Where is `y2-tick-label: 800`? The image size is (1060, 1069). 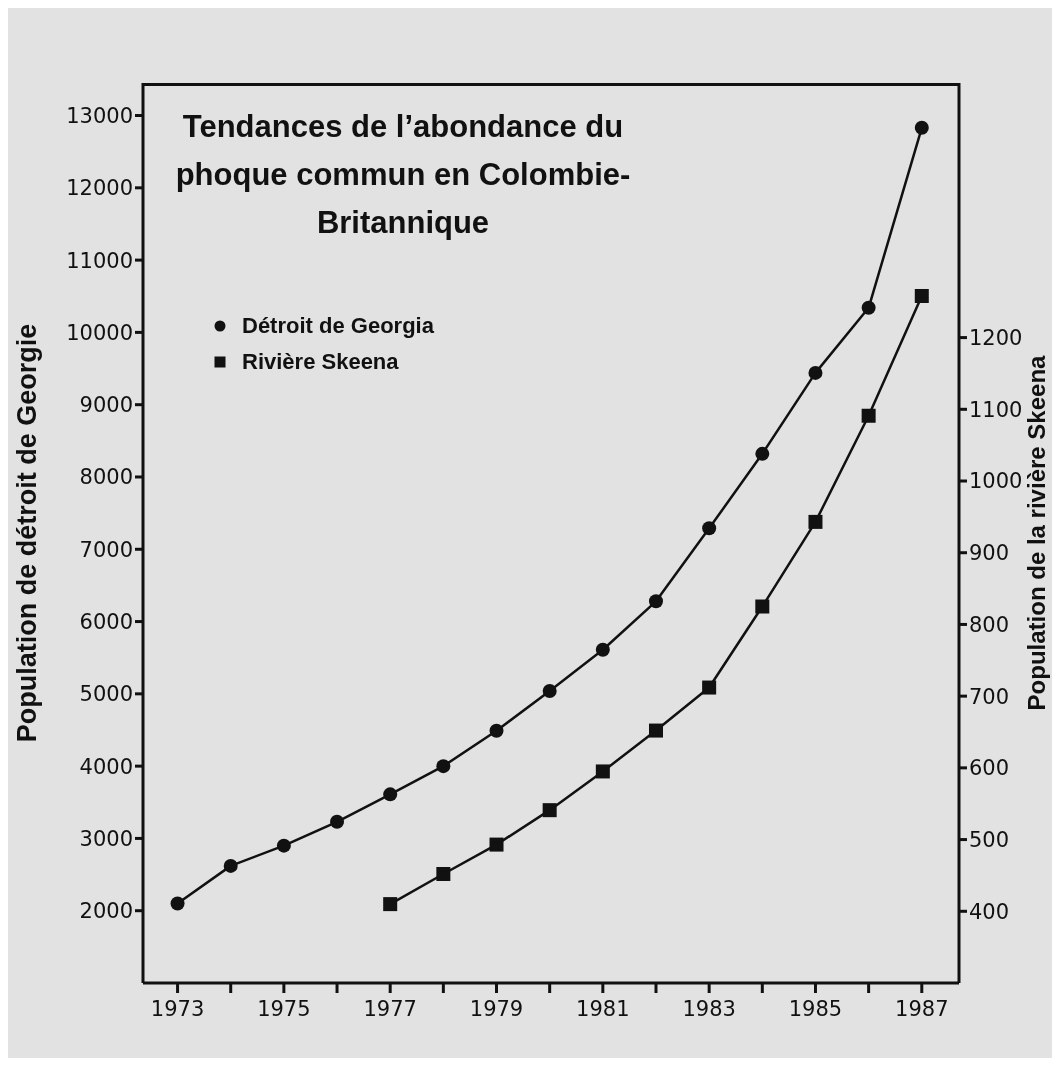
y2-tick-label: 800 is located at coordinates (989, 624).